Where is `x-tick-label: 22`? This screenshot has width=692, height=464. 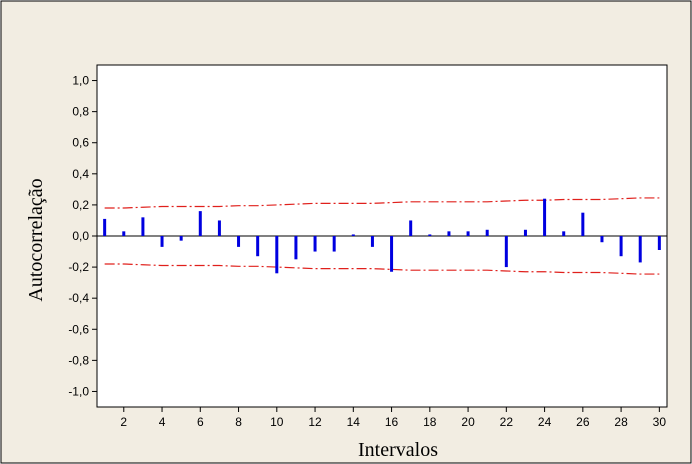 x-tick-label: 22 is located at coordinates (507, 422).